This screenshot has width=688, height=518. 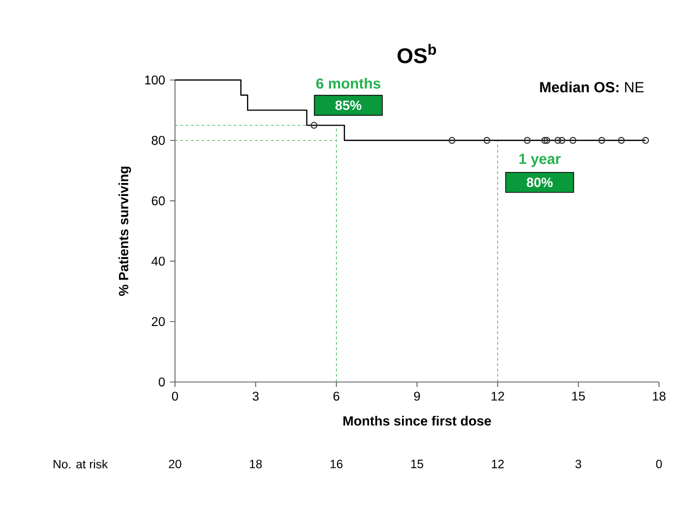 What do you see at coordinates (81, 464) in the screenshot?
I see `text: No. at risk` at bounding box center [81, 464].